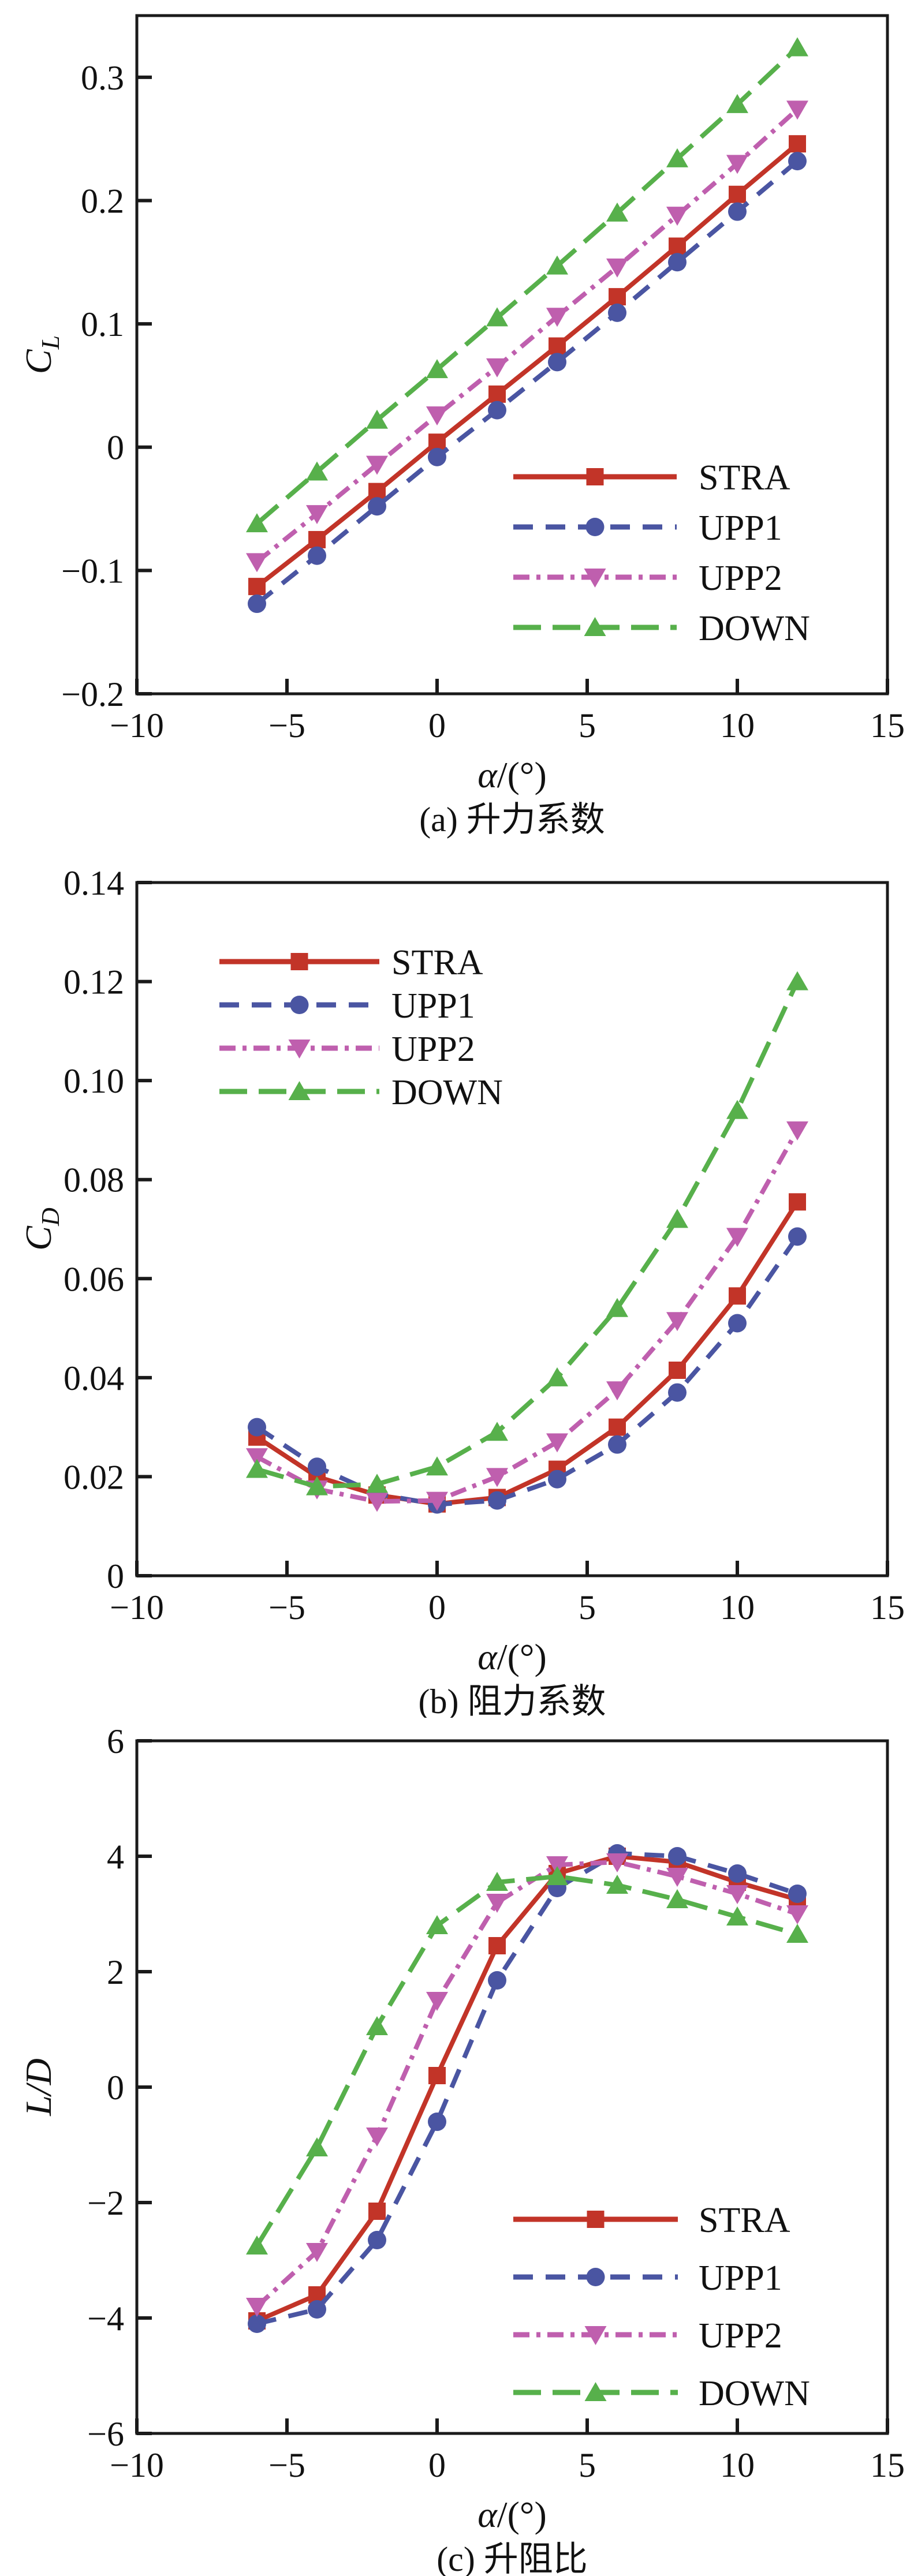  I want to click on panel-caption: (b) 阻力系数, so click(512, 1700).